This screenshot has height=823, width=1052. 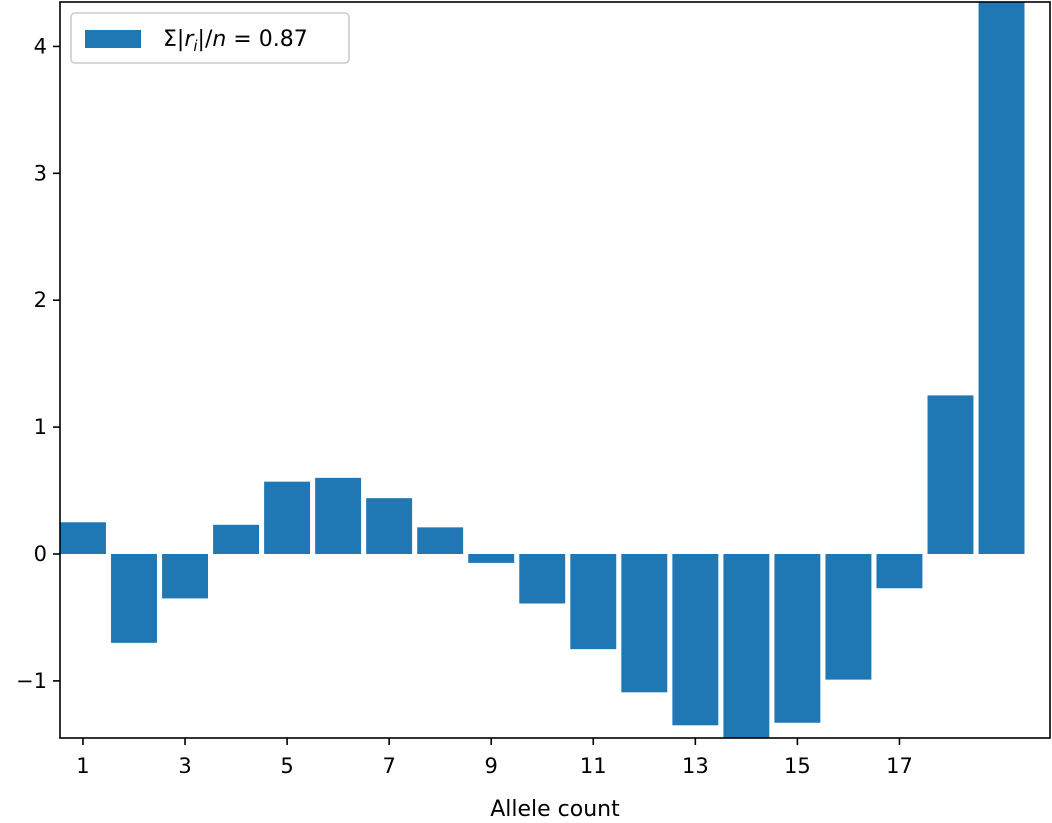 What do you see at coordinates (266, 39) in the screenshot?
I see `legend-eq: = 0.87` at bounding box center [266, 39].